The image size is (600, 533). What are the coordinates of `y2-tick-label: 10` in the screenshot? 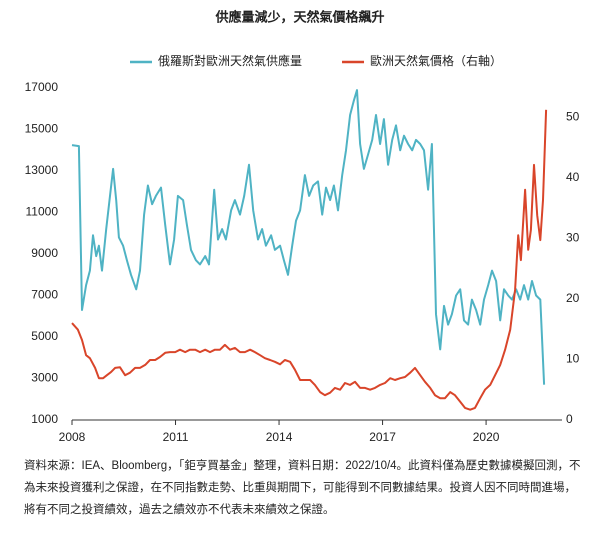 It's located at (573, 359).